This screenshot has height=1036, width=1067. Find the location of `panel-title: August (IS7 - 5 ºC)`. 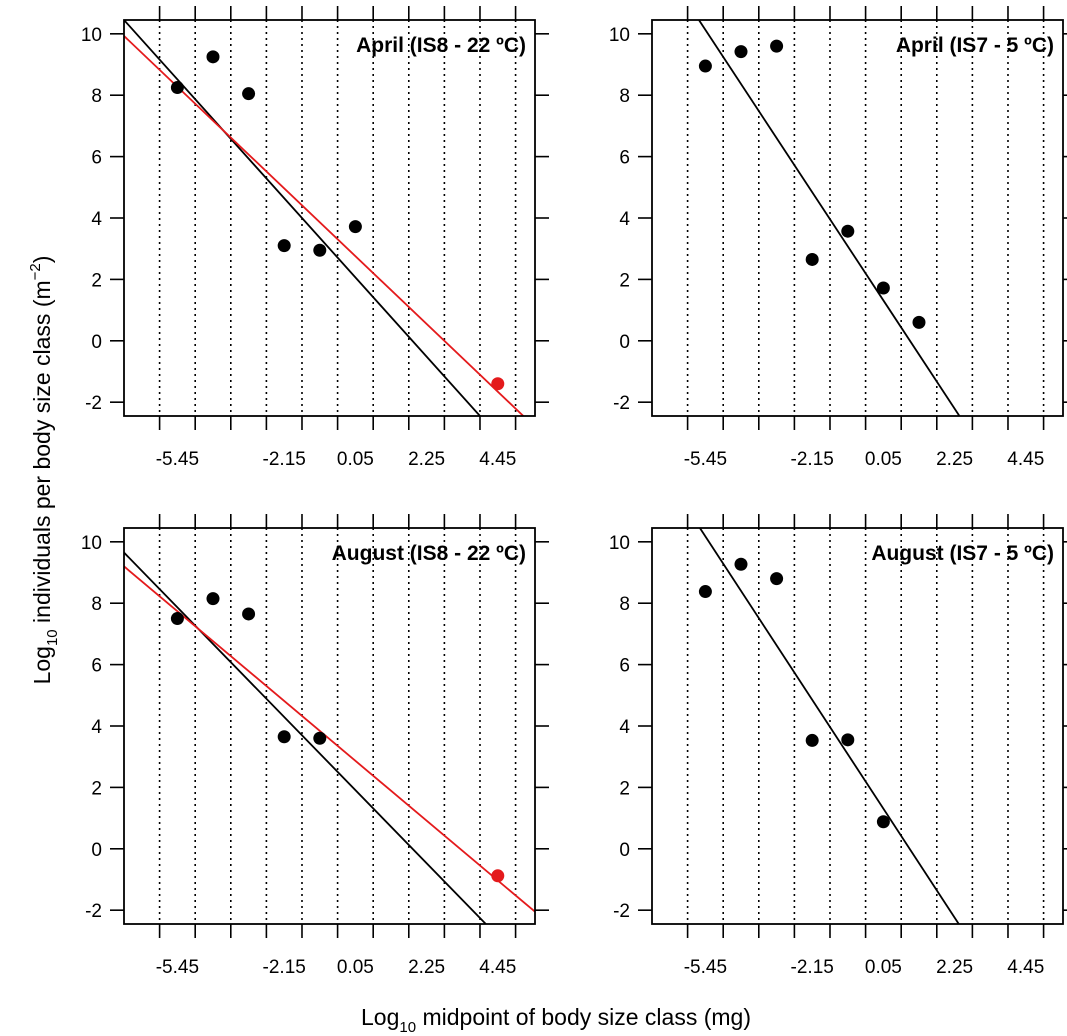

panel-title: August (IS7 - 5 ºC) is located at coordinates (962, 553).